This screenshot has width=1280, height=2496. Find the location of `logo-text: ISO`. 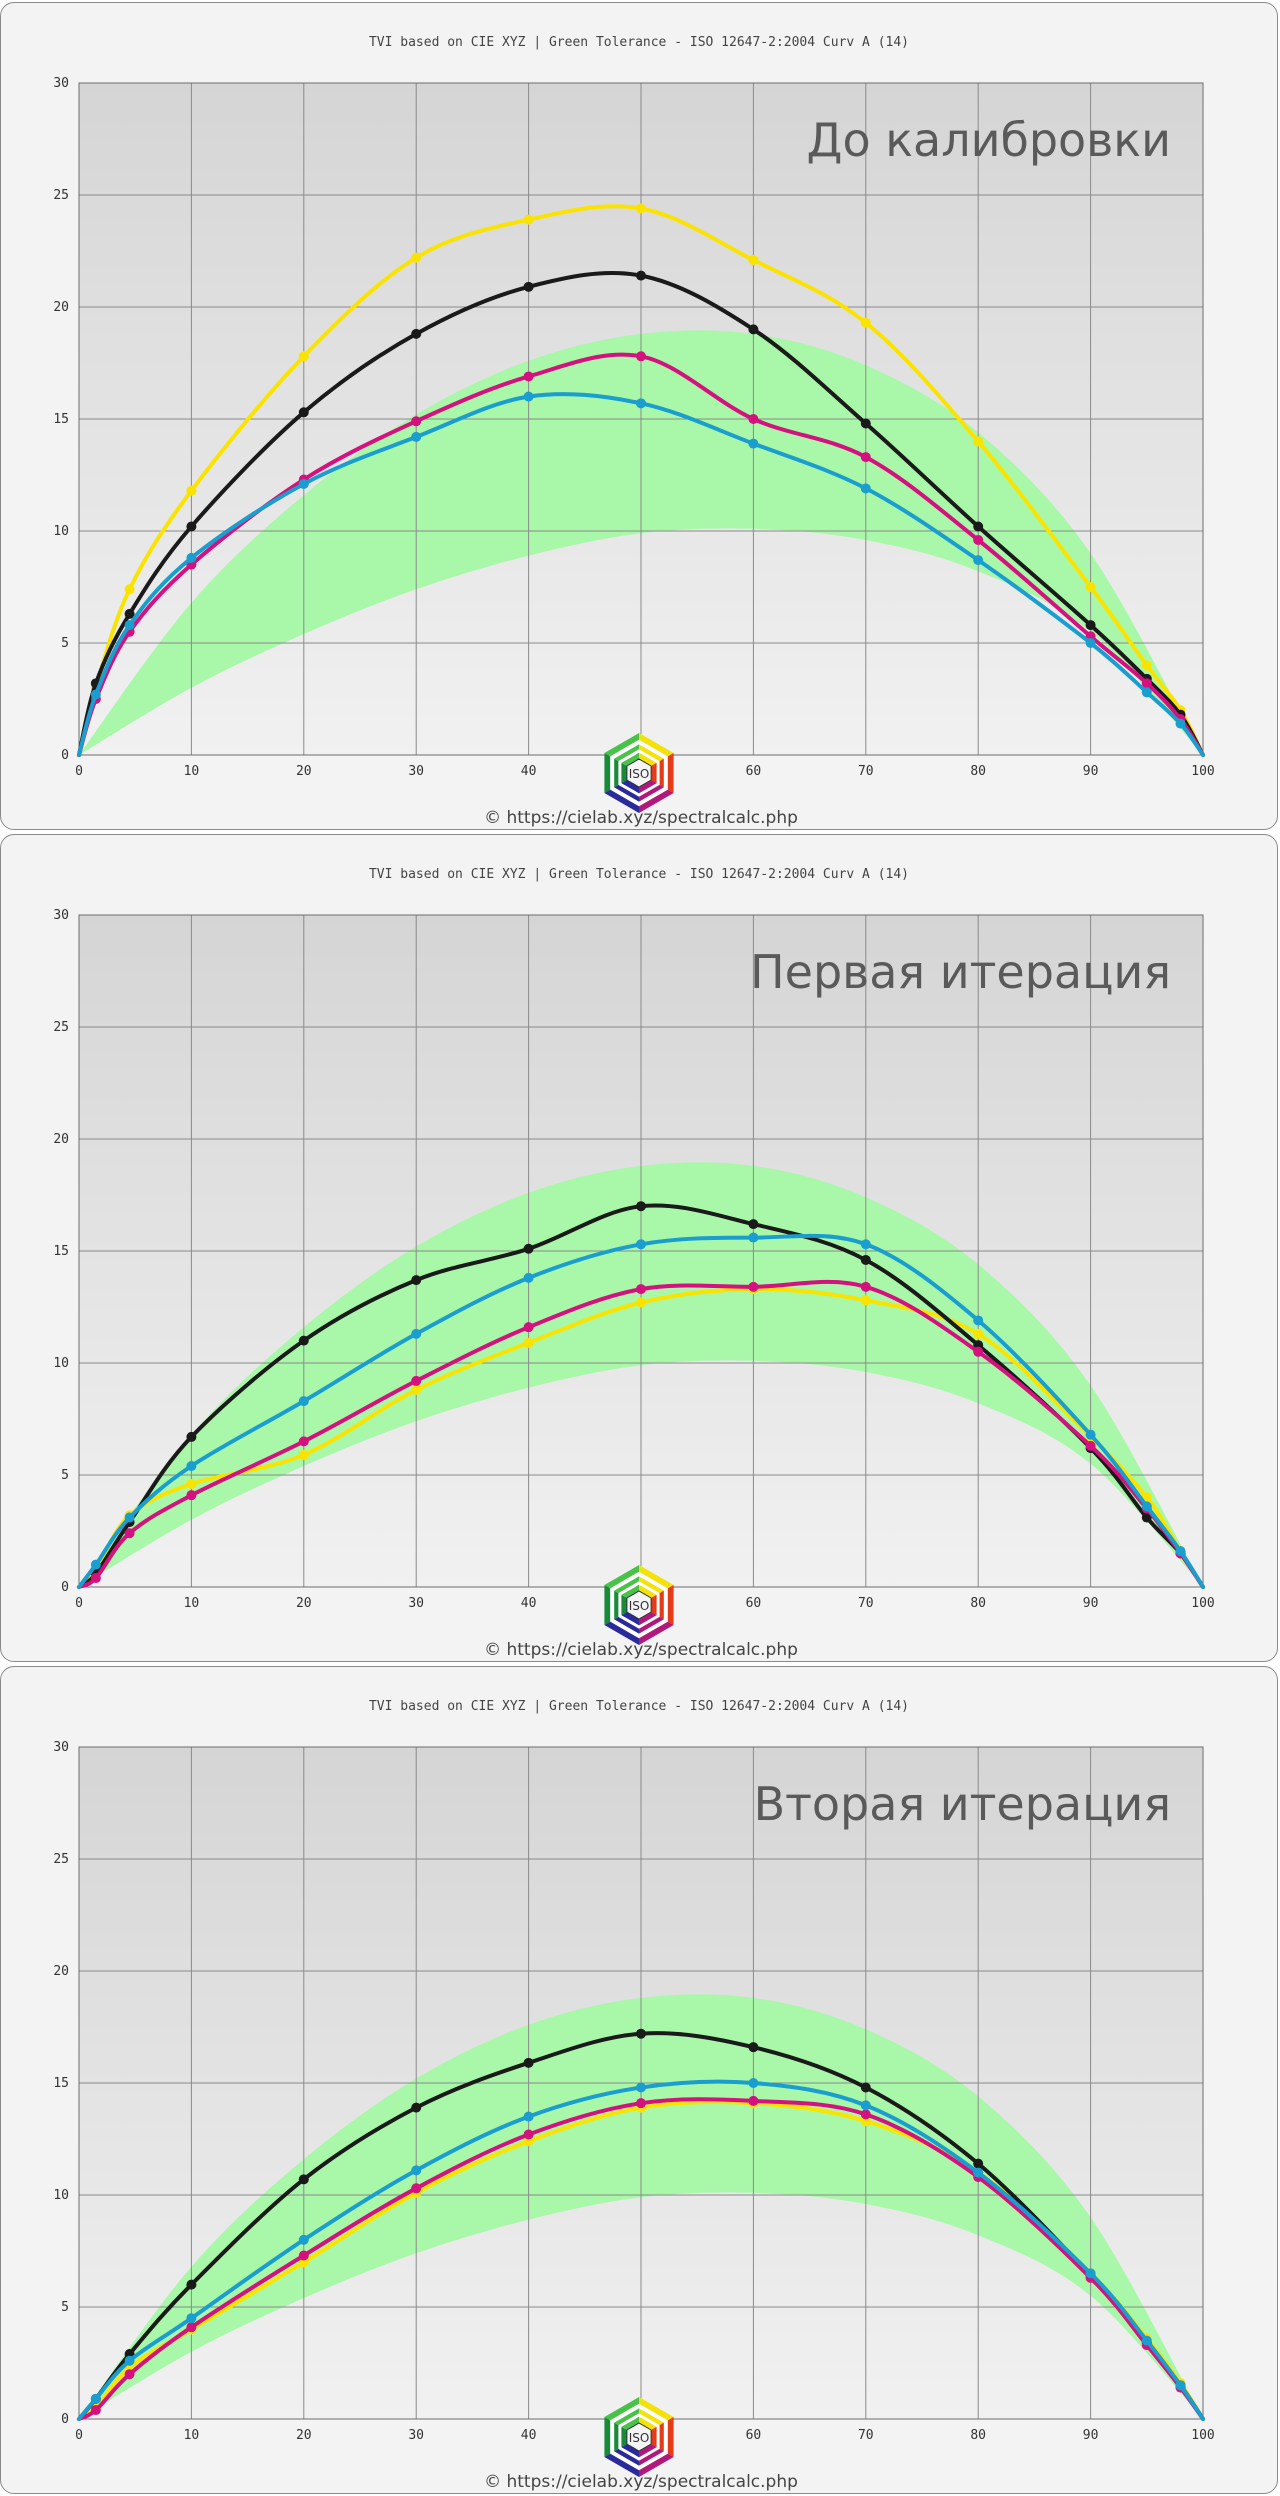

logo-text: ISO is located at coordinates (639, 774).